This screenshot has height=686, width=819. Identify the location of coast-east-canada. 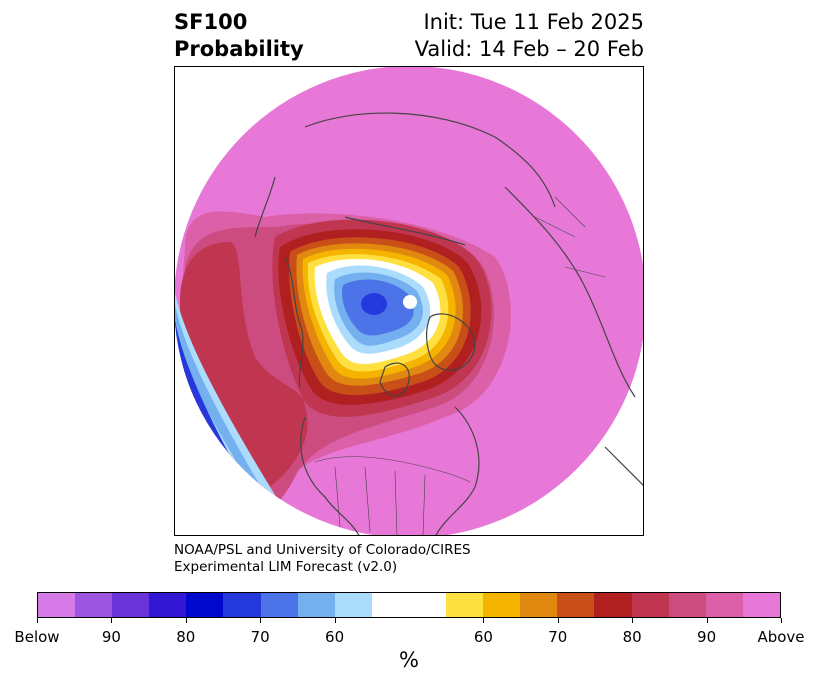
(457, 470).